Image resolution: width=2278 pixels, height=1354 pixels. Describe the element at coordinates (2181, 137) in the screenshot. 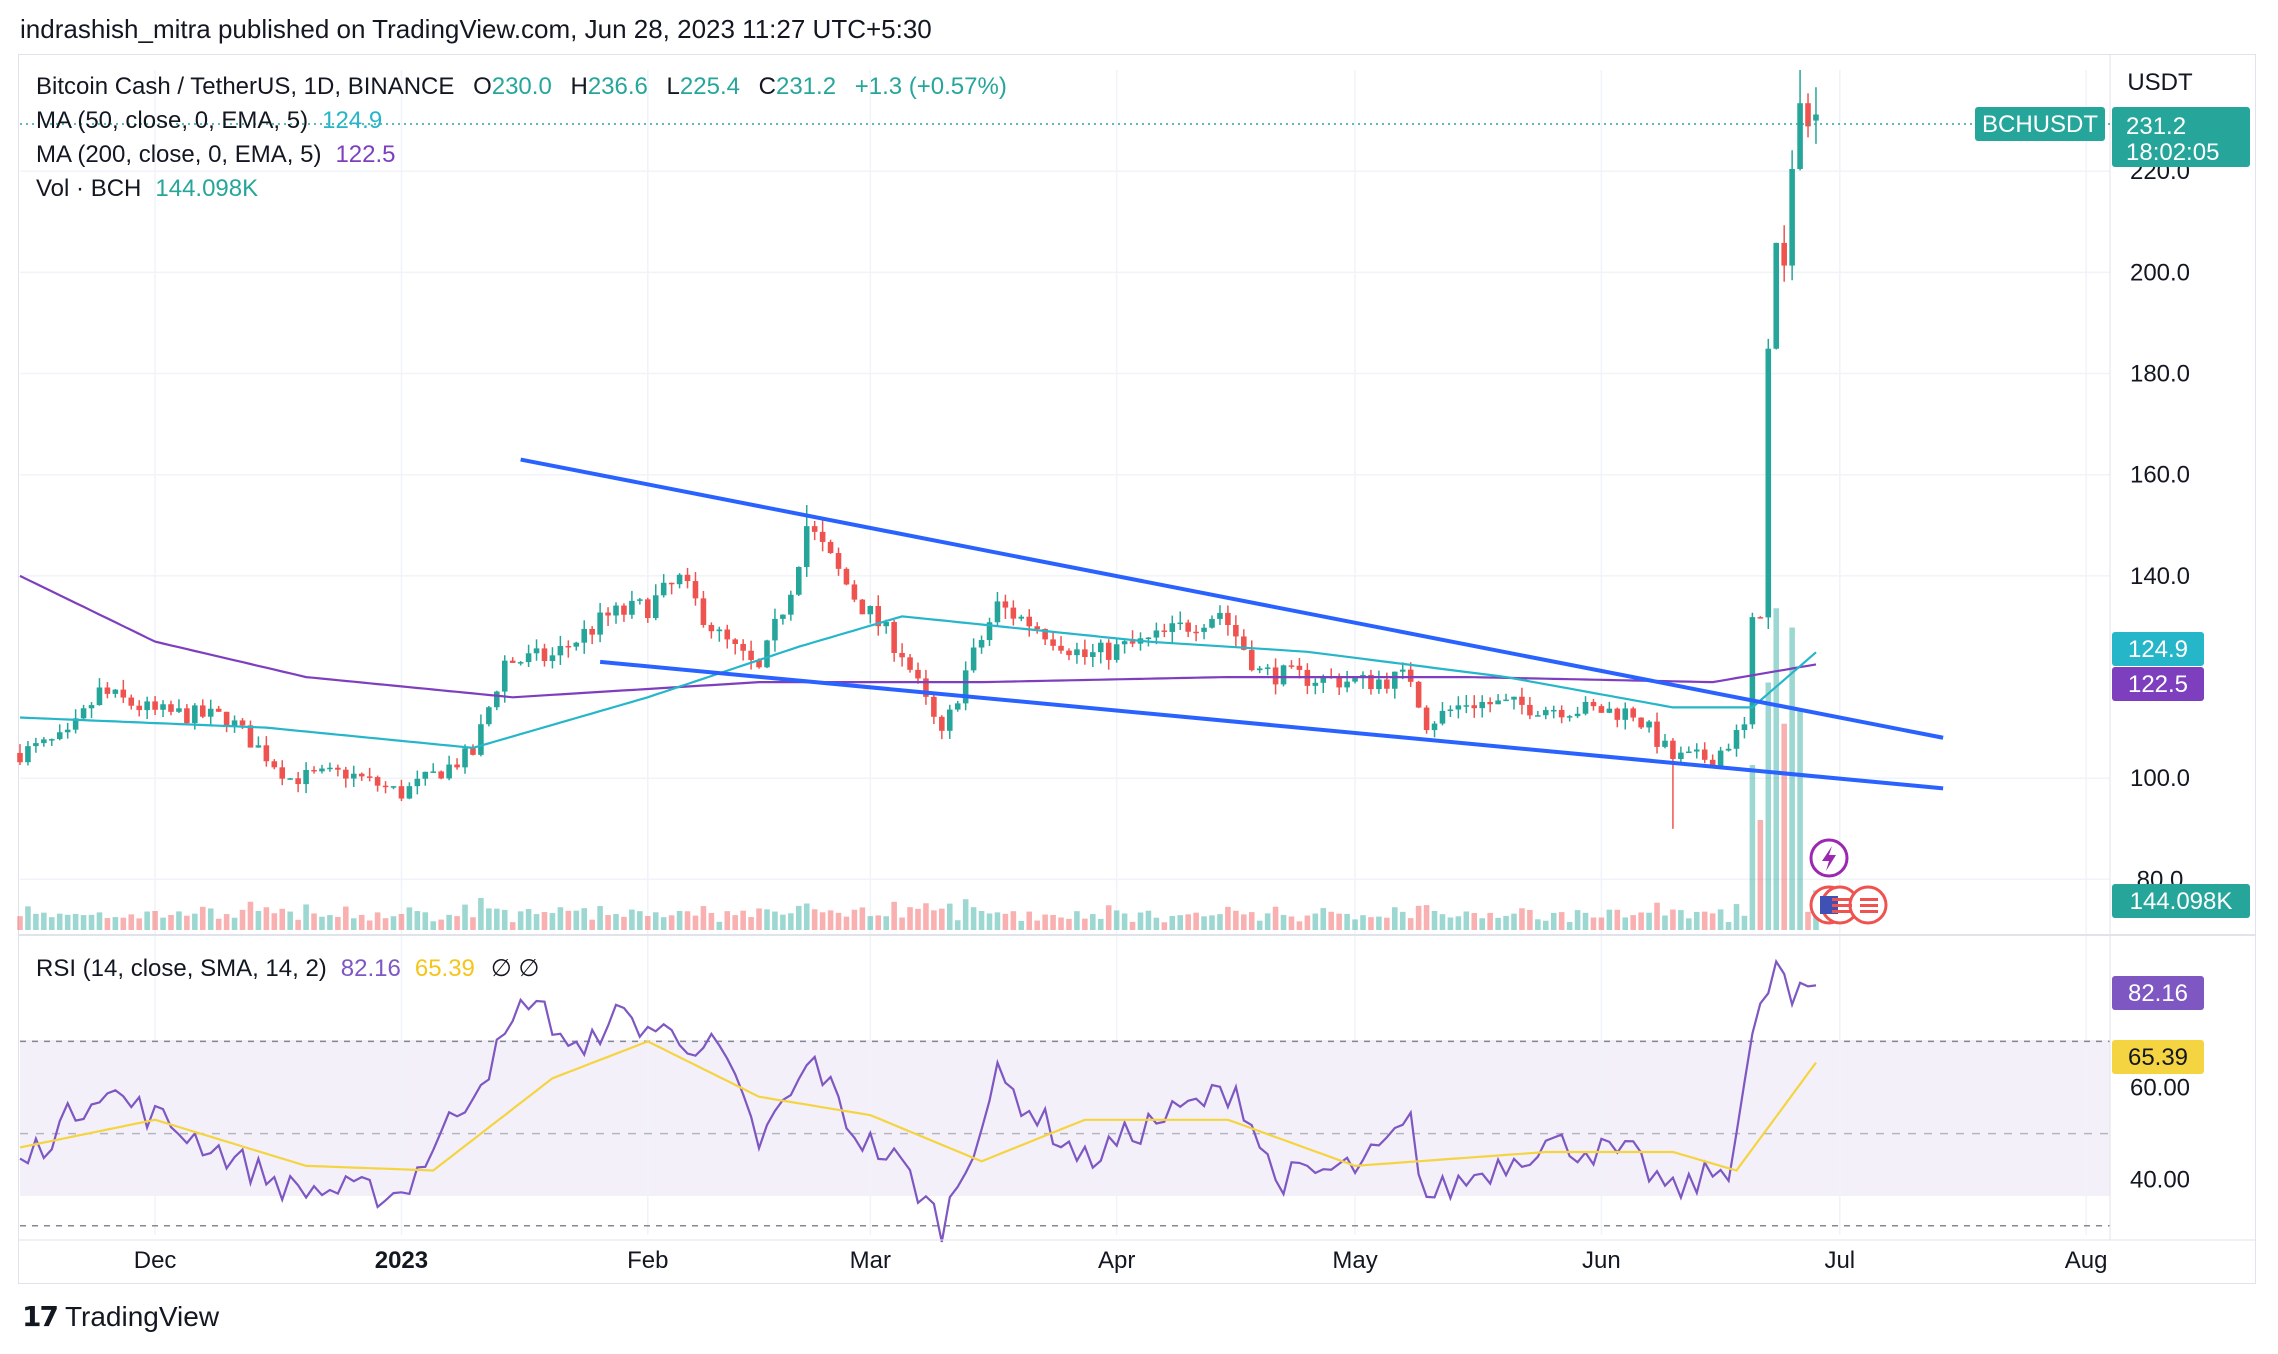

I see `last-price-badge: 231.2 18:02:05` at that location.